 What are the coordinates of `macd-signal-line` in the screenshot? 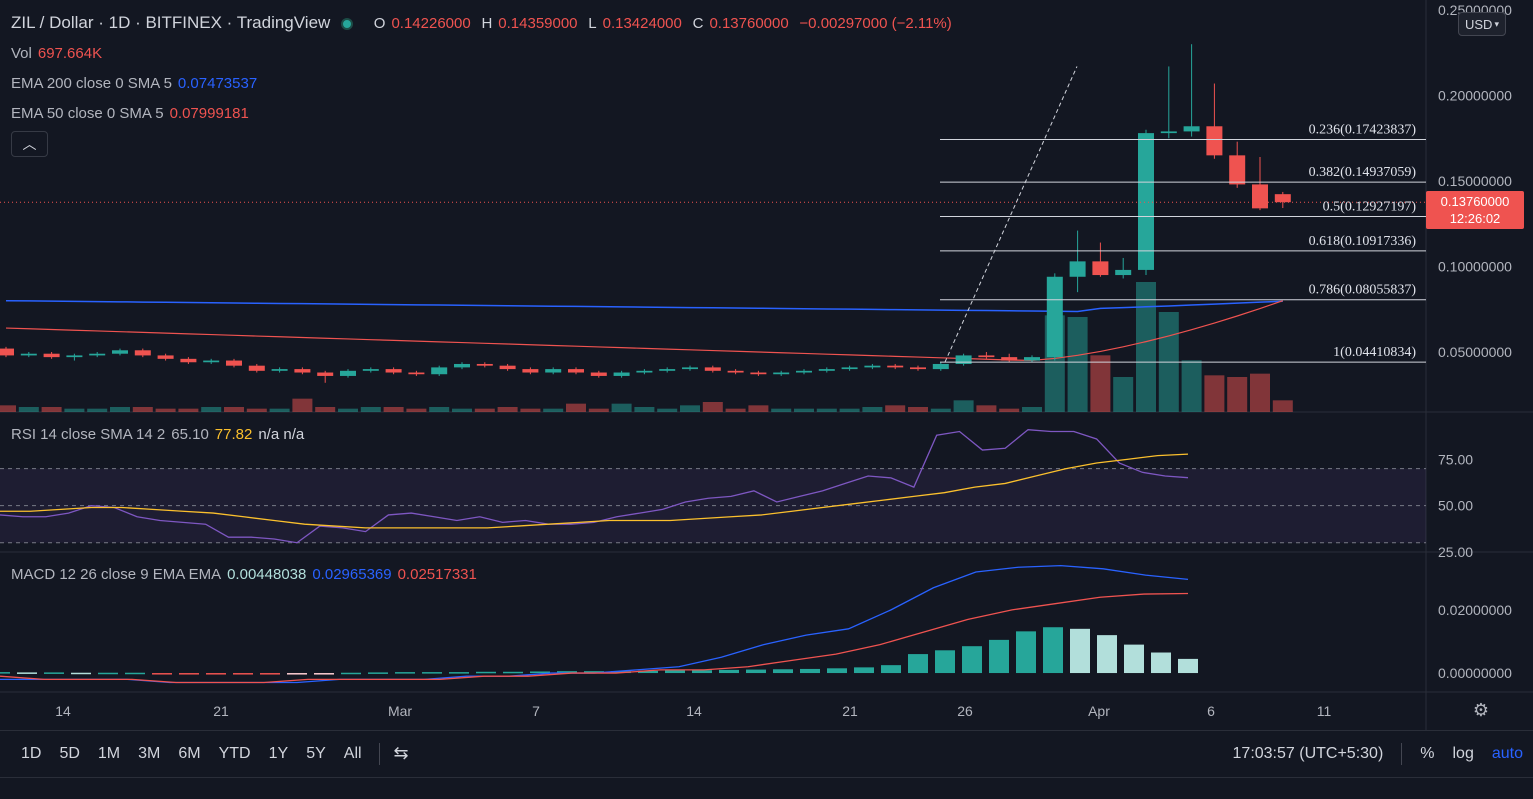 It's located at (594, 638).